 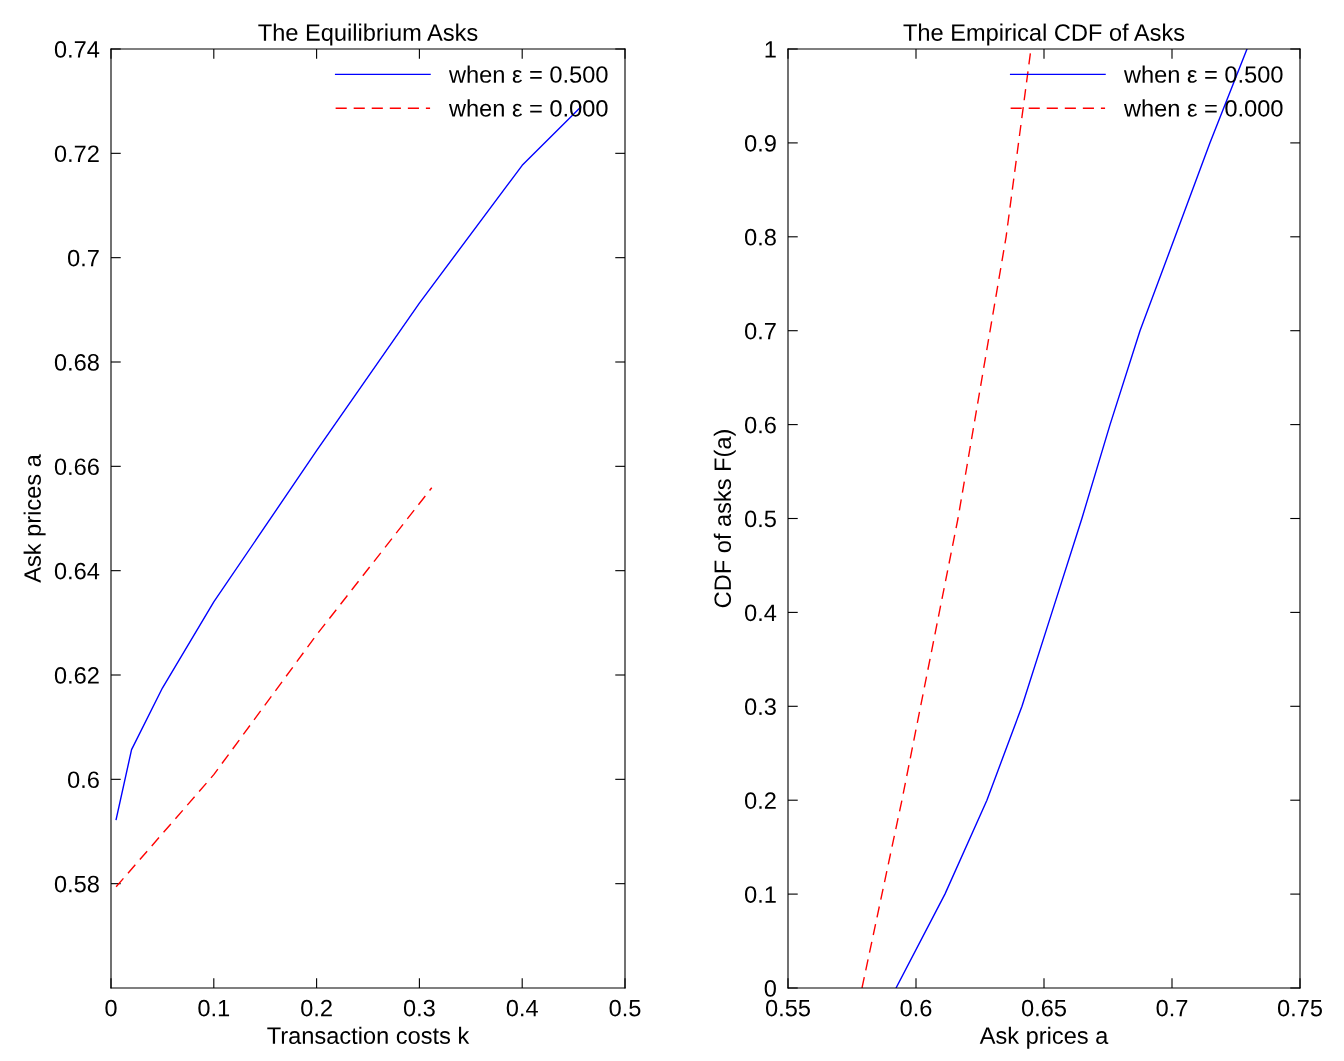 I want to click on y-tick-label: 0.58, so click(x=76, y=884).